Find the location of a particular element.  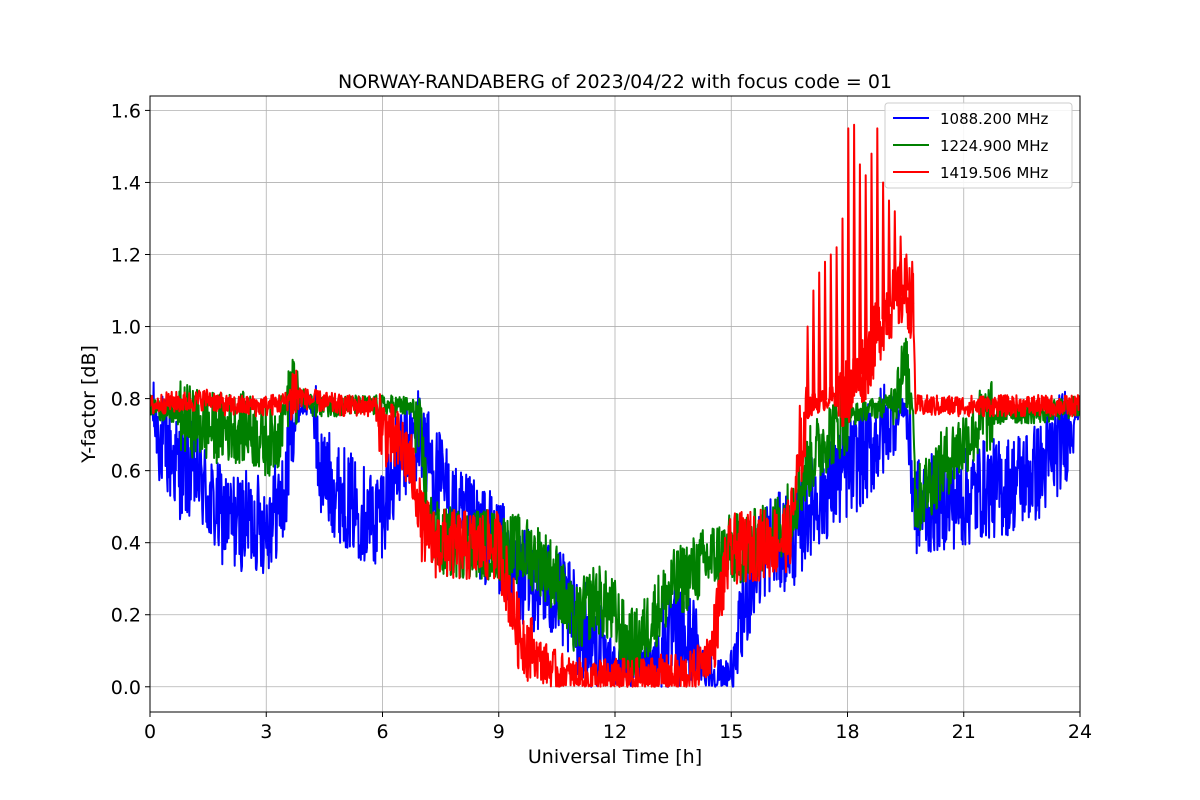

legend: 1088.200 MHz 1224.900 MHz 1419.506 MHz is located at coordinates (978, 145).